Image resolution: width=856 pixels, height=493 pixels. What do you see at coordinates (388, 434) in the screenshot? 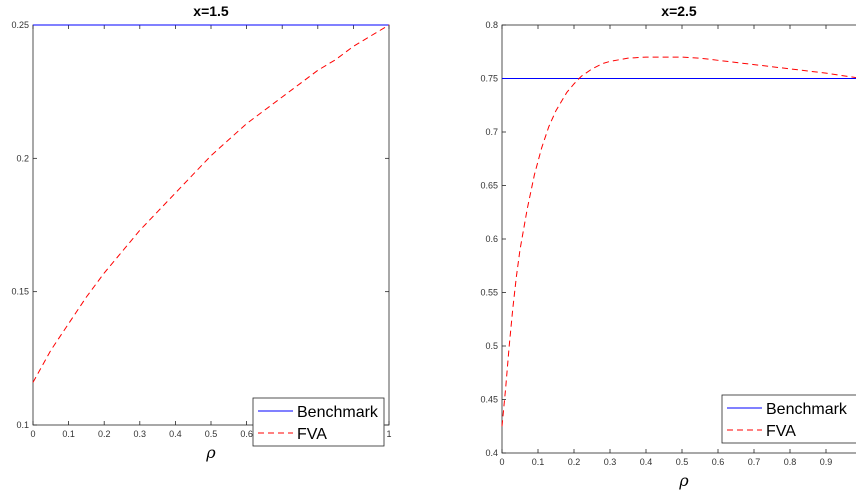
I see `x-tick-label: 1` at bounding box center [388, 434].